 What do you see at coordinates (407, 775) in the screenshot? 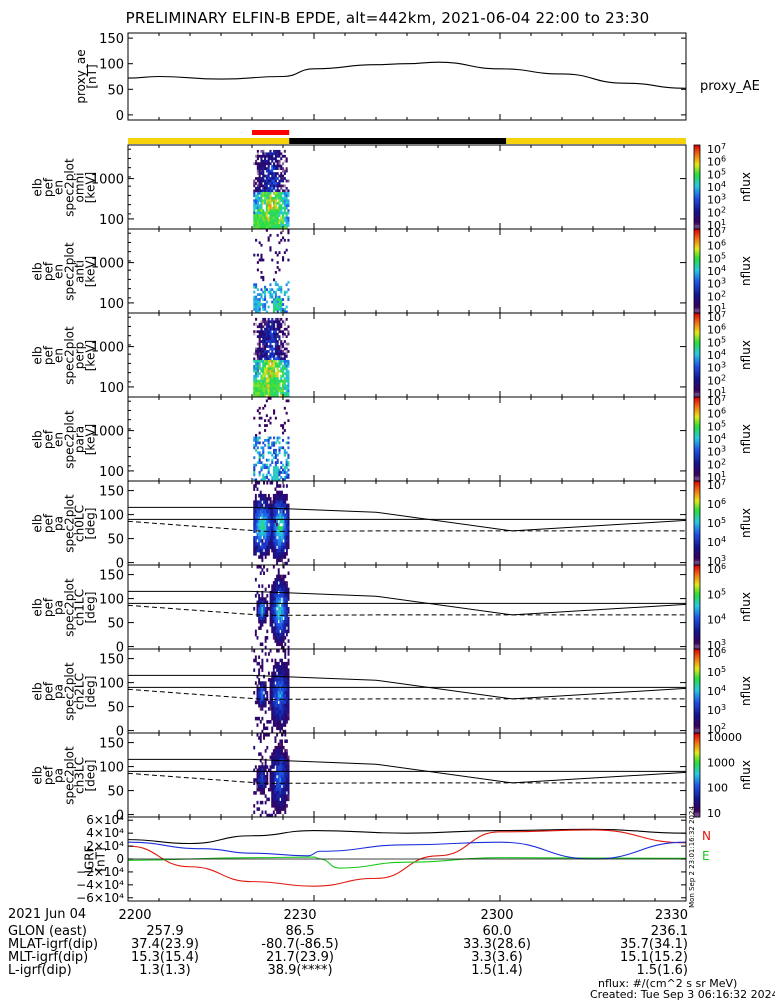
I see `spec2plot_ch3LC-frame` at bounding box center [407, 775].